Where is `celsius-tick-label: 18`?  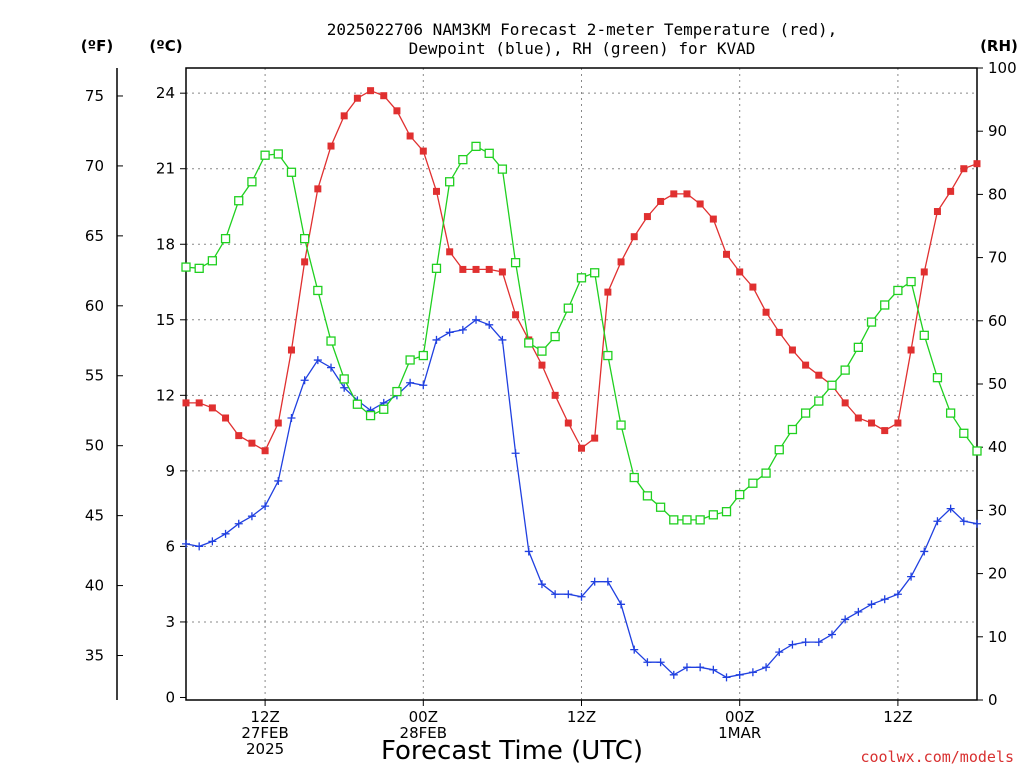
celsius-tick-label: 18 is located at coordinates (165, 244).